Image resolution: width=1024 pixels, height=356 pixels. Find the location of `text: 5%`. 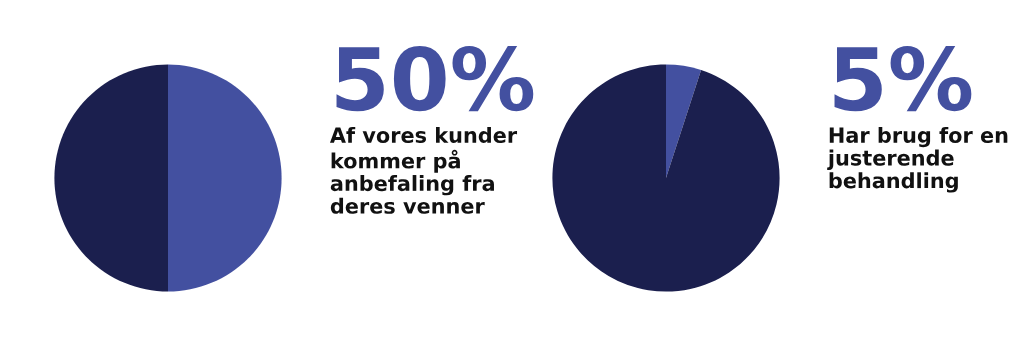

text: 5% is located at coordinates (903, 79).